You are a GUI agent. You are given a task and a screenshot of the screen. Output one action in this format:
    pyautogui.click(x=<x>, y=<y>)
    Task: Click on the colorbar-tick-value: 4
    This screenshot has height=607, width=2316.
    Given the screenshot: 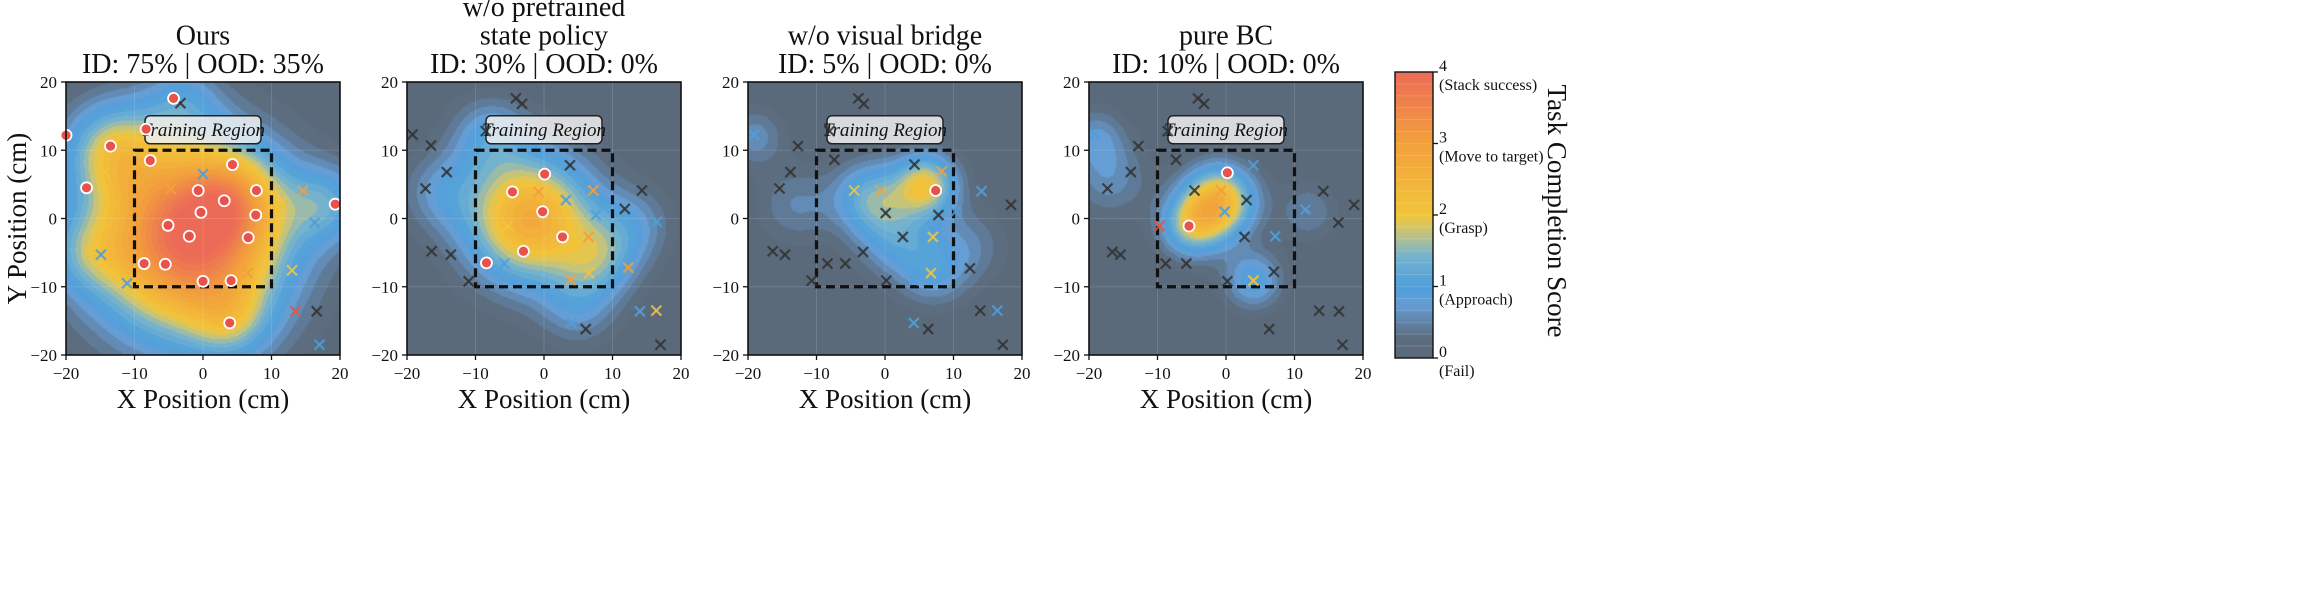 What is the action you would take?
    pyautogui.click(x=1443, y=66)
    